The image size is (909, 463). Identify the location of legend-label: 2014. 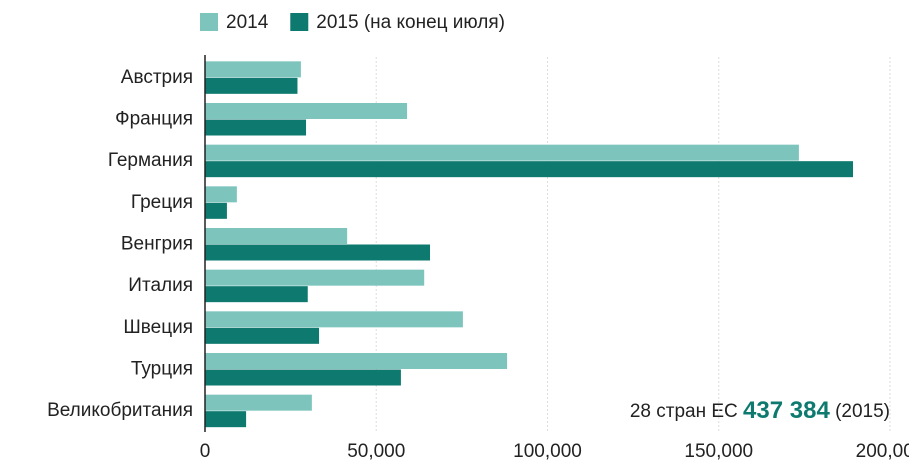
(247, 22).